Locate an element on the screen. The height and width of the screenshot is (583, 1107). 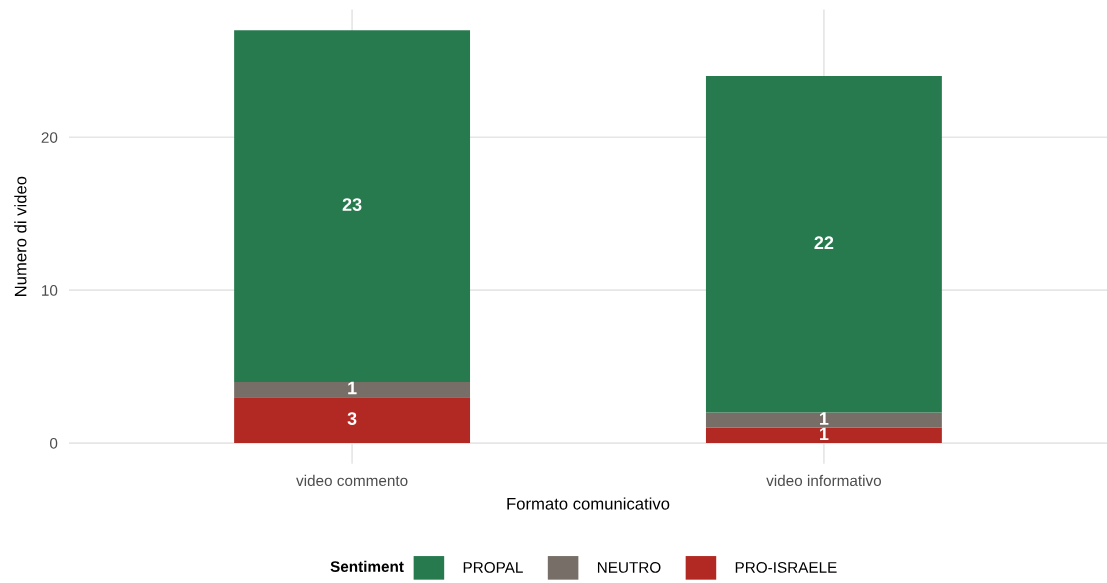
data-label: 22 is located at coordinates (824, 242).